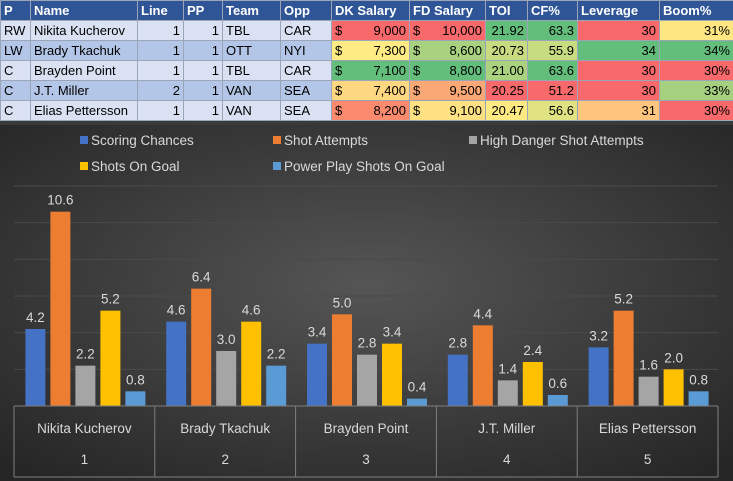 This screenshot has height=481, width=733. What do you see at coordinates (203, 10) in the screenshot?
I see `header-pp: PP` at bounding box center [203, 10].